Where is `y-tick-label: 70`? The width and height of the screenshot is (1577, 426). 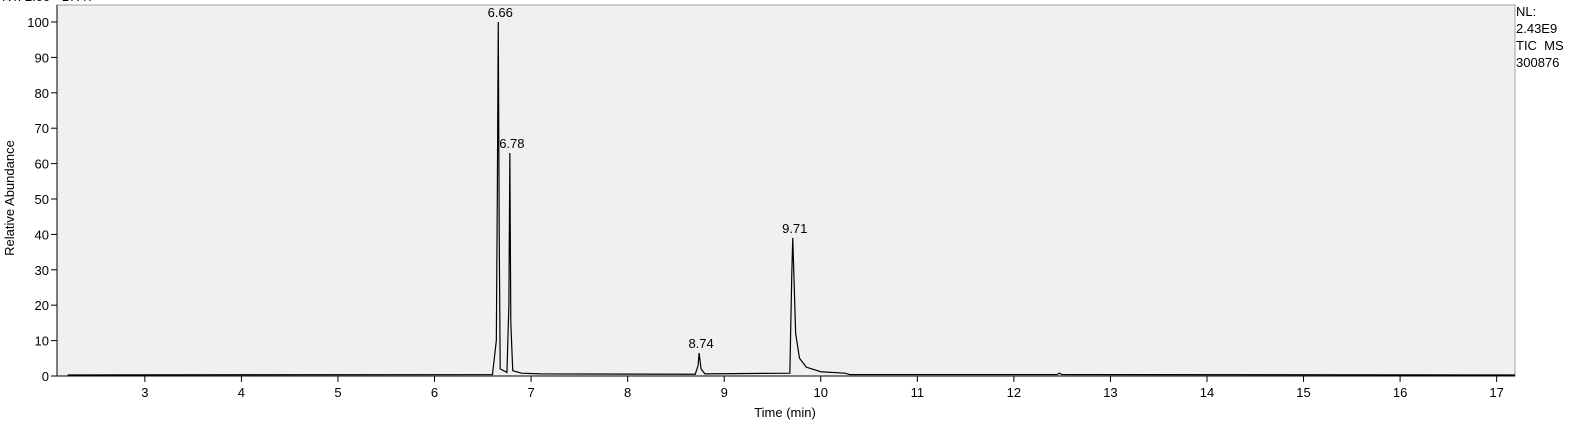
y-tick-label: 70 is located at coordinates (42, 128).